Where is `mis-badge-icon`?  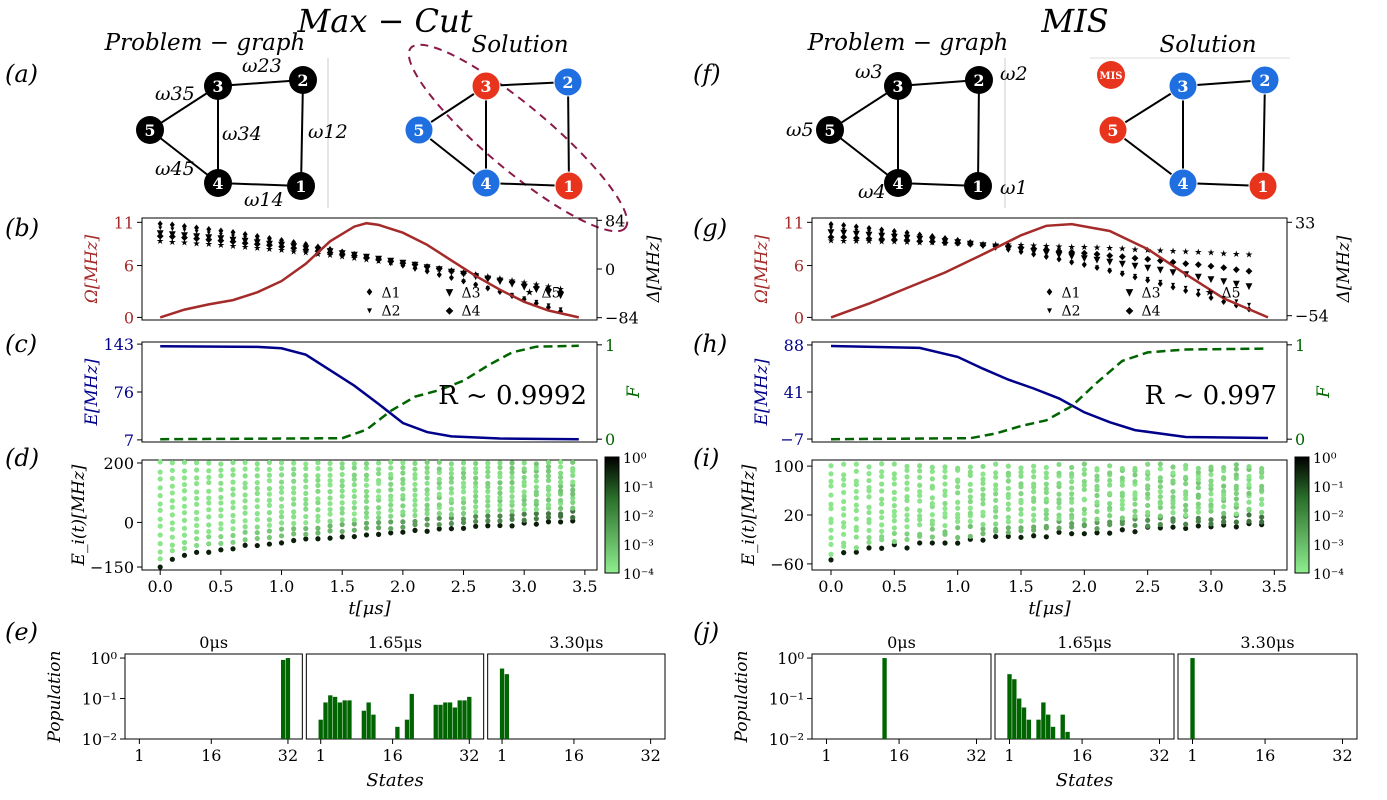
mis-badge-icon is located at coordinates (1111, 75).